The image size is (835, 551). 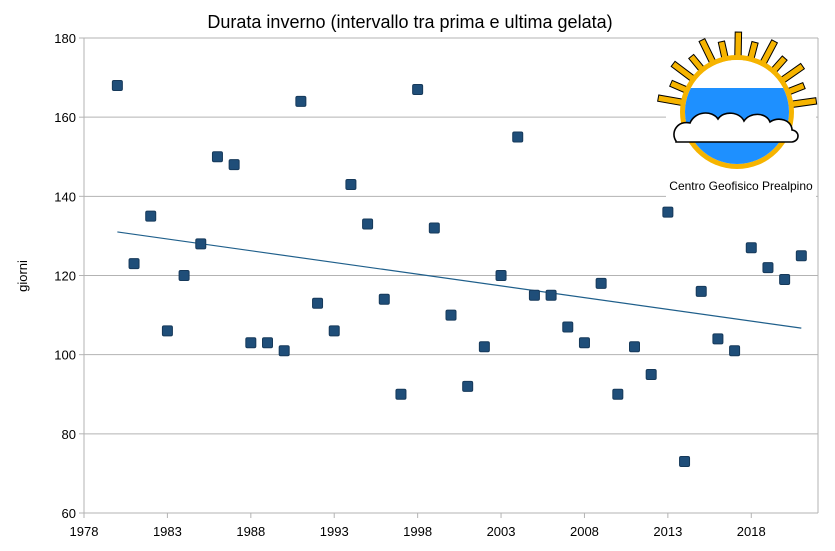 I want to click on trendline-line, so click(x=459, y=280).